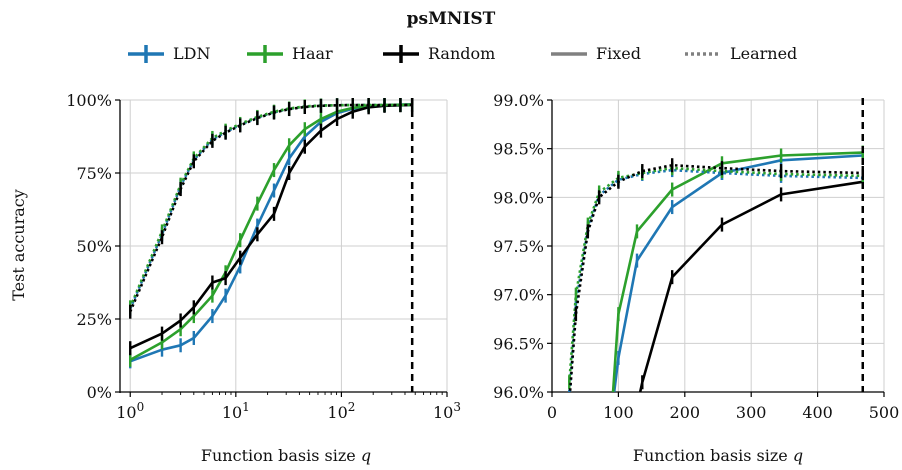 Image resolution: width=902 pixels, height=470 pixels. I want to click on legend-item-random: Random, so click(439, 53).